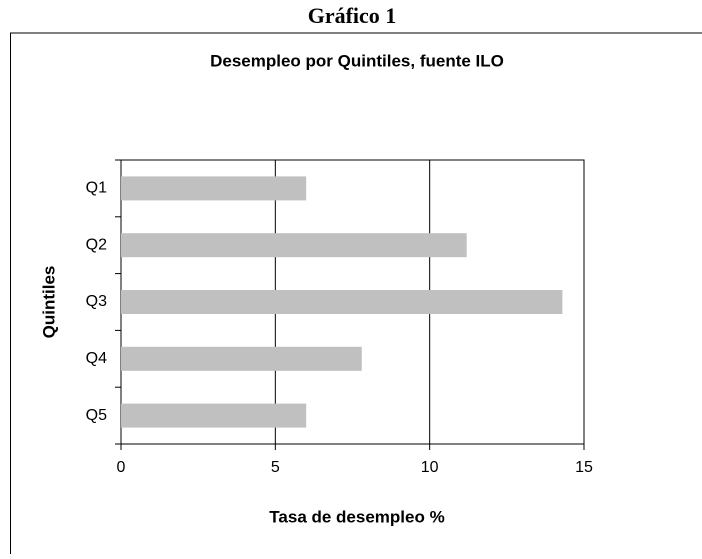  I want to click on y-tick-label: Q5, so click(96, 415).